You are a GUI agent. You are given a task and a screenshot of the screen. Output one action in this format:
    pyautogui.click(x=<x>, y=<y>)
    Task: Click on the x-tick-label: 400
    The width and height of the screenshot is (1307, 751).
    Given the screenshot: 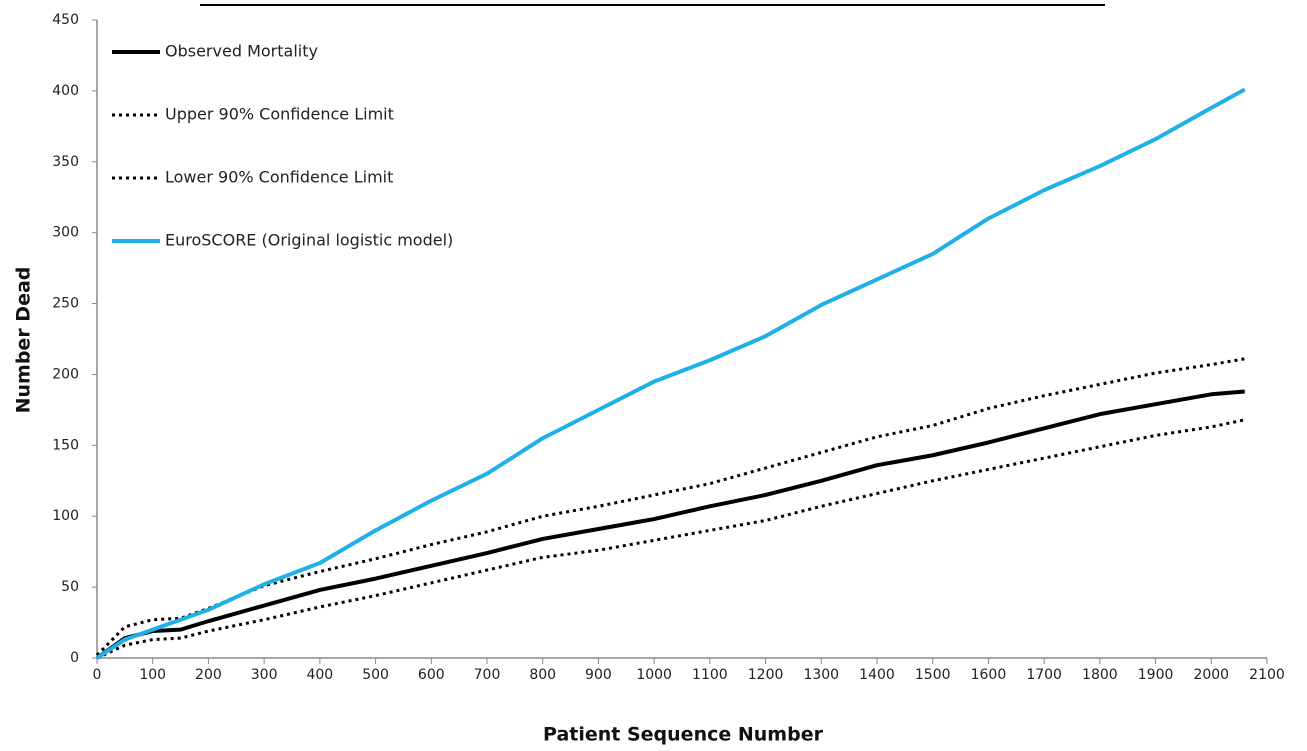 What is the action you would take?
    pyautogui.click(x=319, y=675)
    